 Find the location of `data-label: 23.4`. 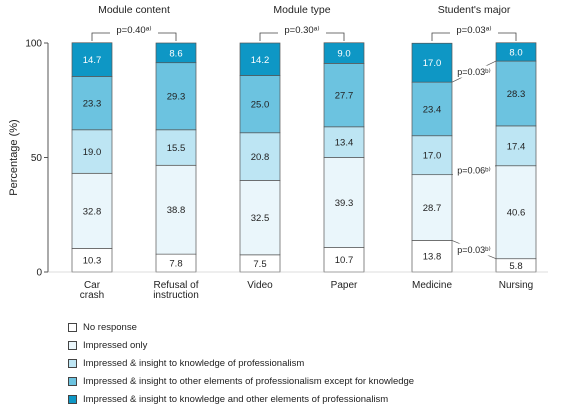

data-label: 23.4 is located at coordinates (432, 109).